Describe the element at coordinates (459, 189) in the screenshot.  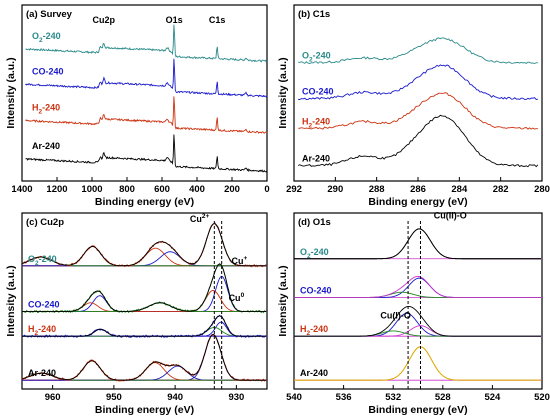
I see `x-tick-label: 284` at that location.